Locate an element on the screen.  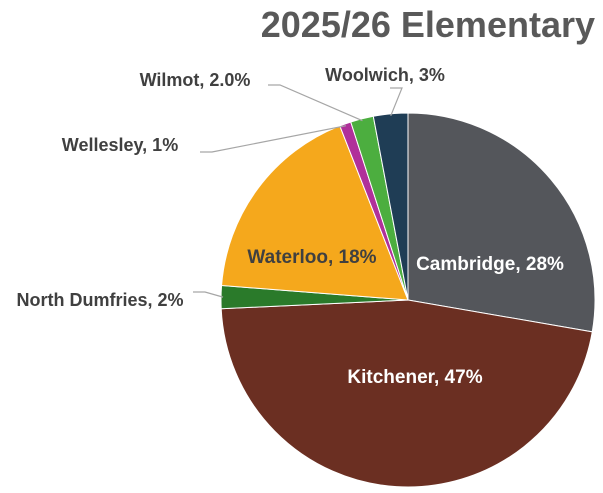
data-label: Cambridge, 28% is located at coordinates (490, 265).